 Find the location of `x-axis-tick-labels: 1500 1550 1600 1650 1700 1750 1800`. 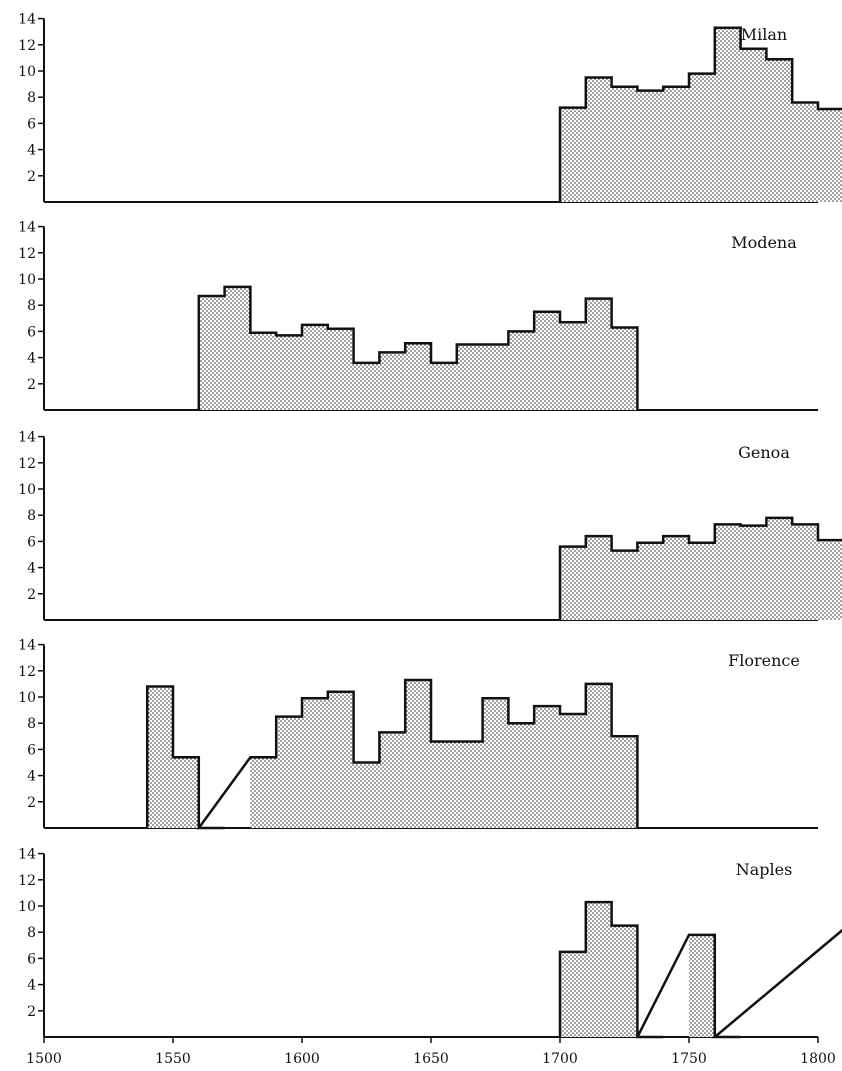

x-axis-tick-labels: 1500 1550 1600 1650 1700 1750 1800 is located at coordinates (431, 1052).